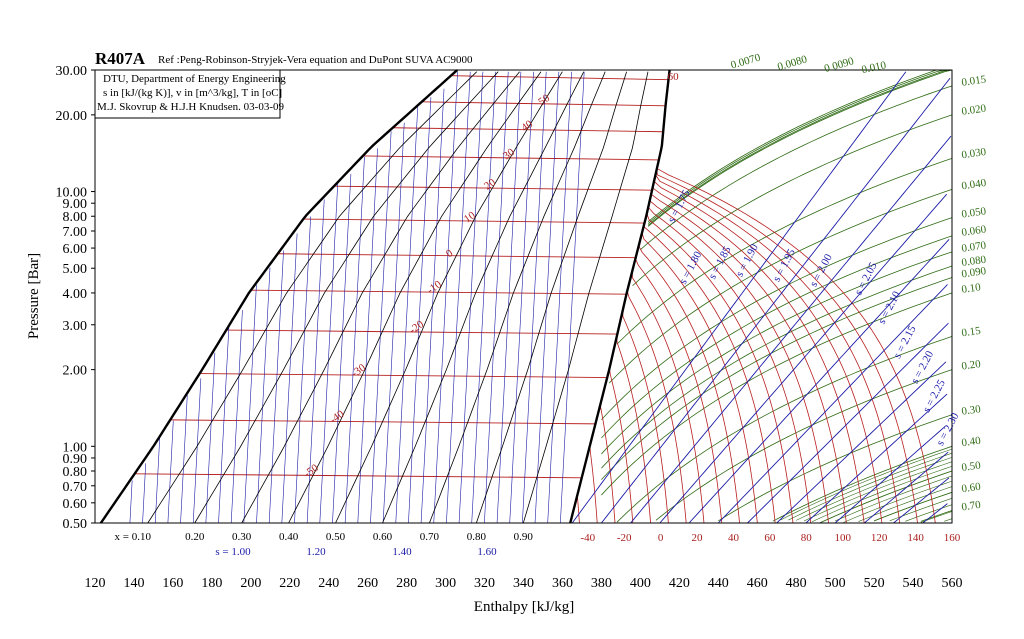  What do you see at coordinates (698, 538) in the screenshot?
I see `superheat-temp-label: 20` at bounding box center [698, 538].